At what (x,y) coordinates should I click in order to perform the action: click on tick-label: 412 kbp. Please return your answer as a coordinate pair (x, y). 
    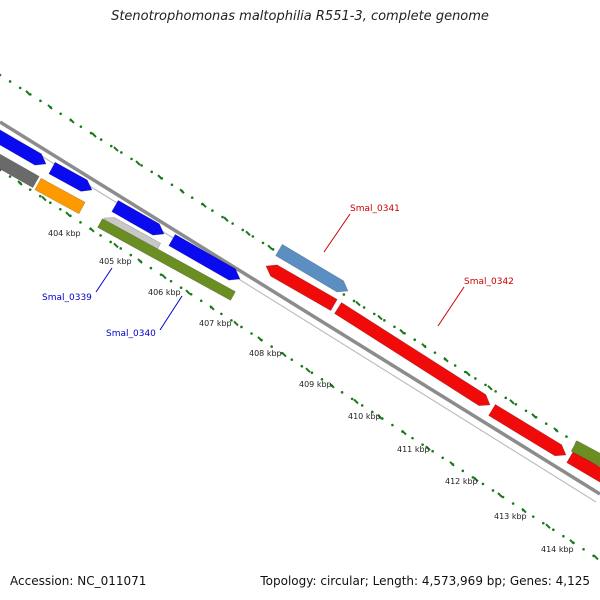
    Looking at the image, I should click on (461, 481).